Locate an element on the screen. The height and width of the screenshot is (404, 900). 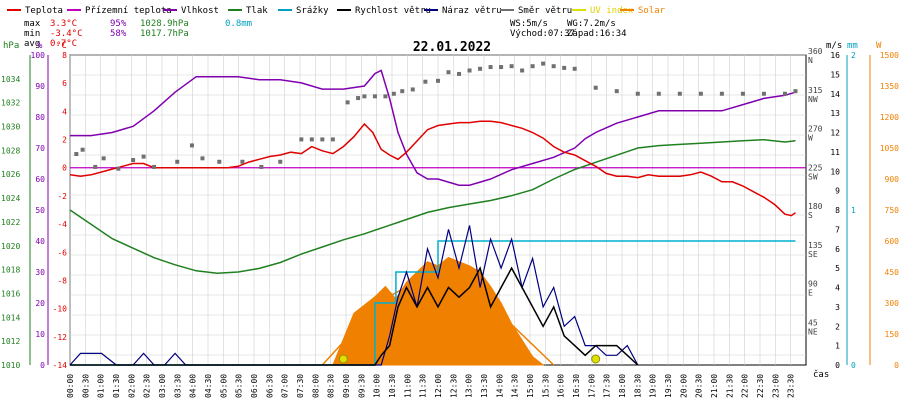
uv-marker is located at coordinates (343, 359).